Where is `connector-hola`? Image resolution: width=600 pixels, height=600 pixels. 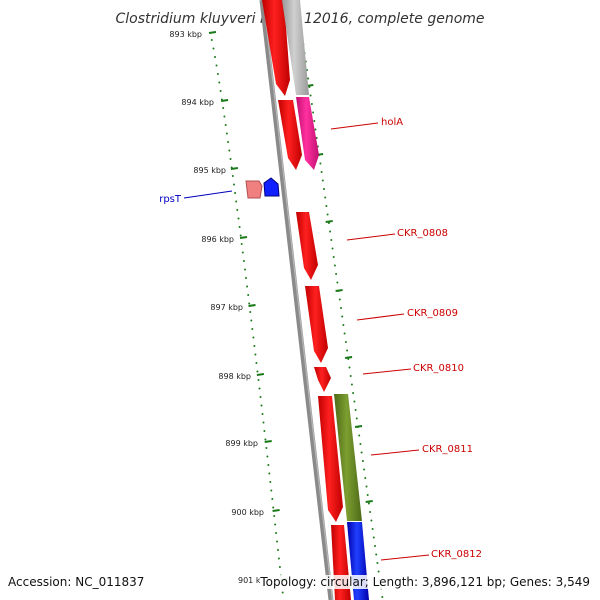
connector-hola is located at coordinates (354, 126).